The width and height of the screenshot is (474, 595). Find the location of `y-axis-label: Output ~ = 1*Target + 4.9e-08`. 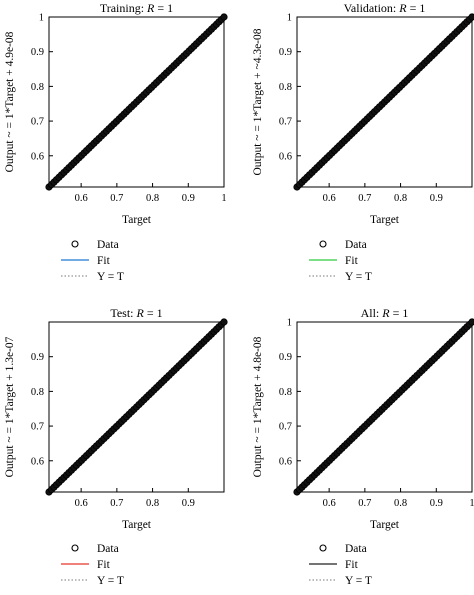

y-axis-label: Output ~ = 1*Target + 4.9e-08 is located at coordinates (10, 101).